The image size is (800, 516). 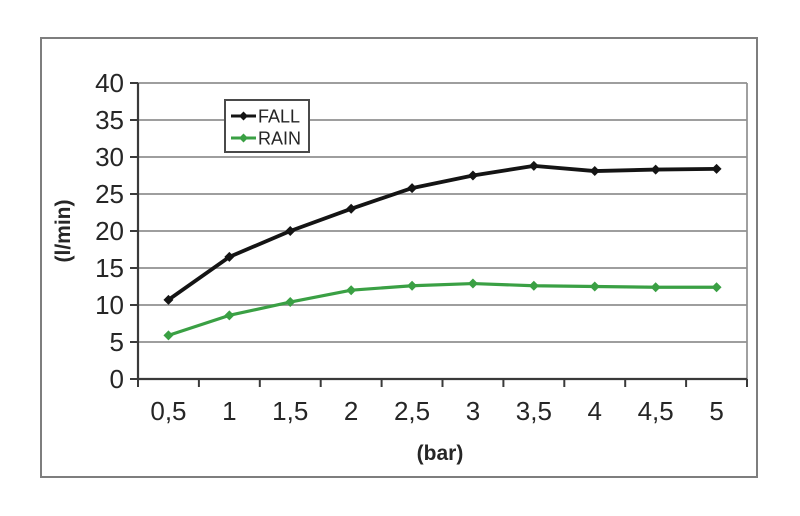 What do you see at coordinates (63, 231) in the screenshot?
I see `y-axis-title: (l/min)` at bounding box center [63, 231].